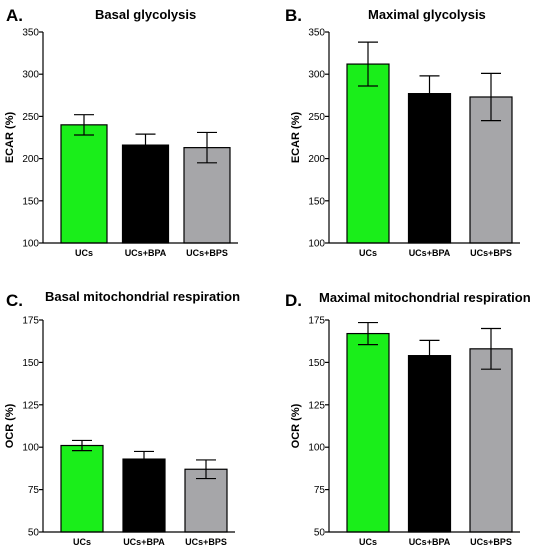 This screenshot has width=548, height=550. I want to click on chart-title: Basal glycolysis, so click(145, 14).